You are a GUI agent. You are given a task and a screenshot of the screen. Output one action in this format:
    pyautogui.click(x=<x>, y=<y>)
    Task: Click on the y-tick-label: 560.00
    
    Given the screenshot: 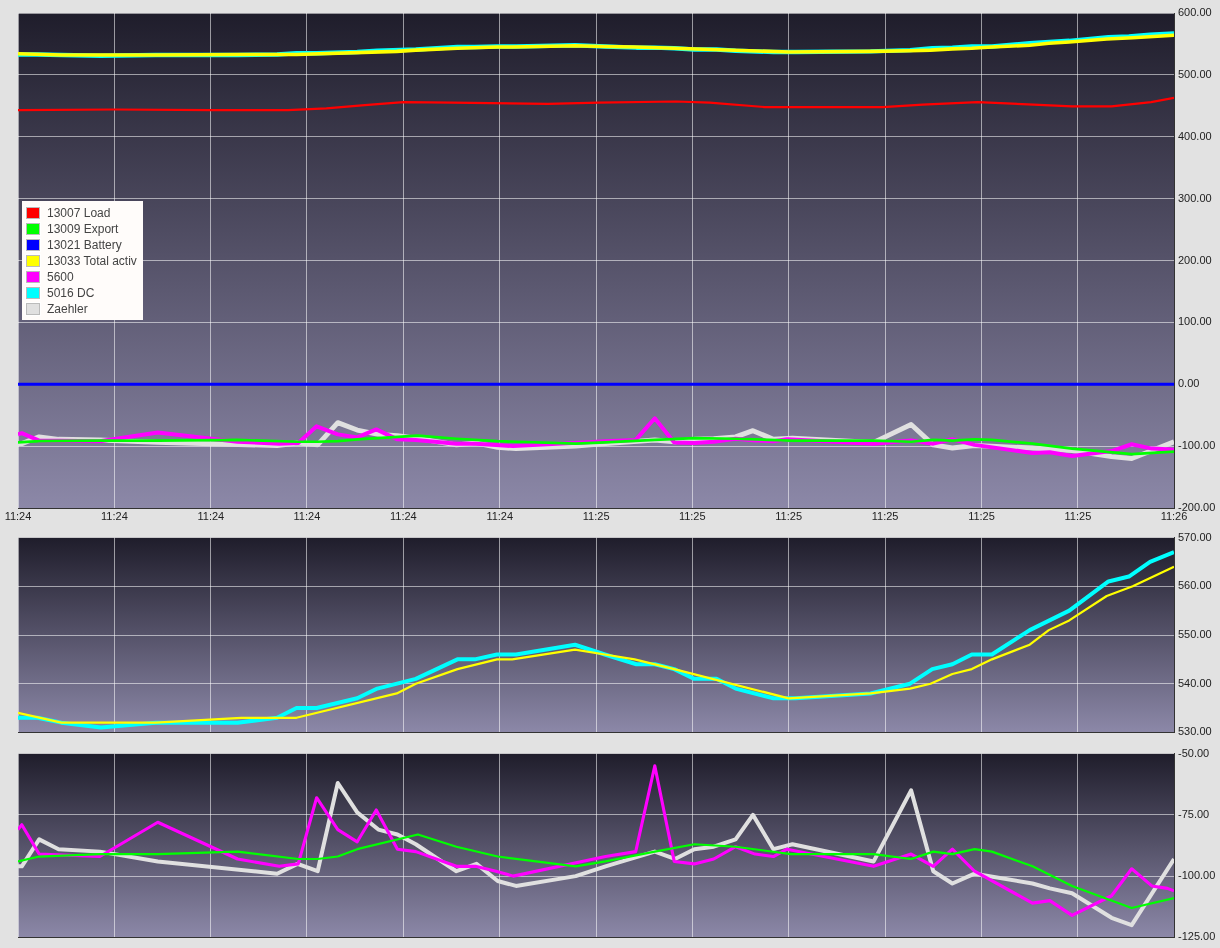 What is the action you would take?
    pyautogui.click(x=1195, y=585)
    